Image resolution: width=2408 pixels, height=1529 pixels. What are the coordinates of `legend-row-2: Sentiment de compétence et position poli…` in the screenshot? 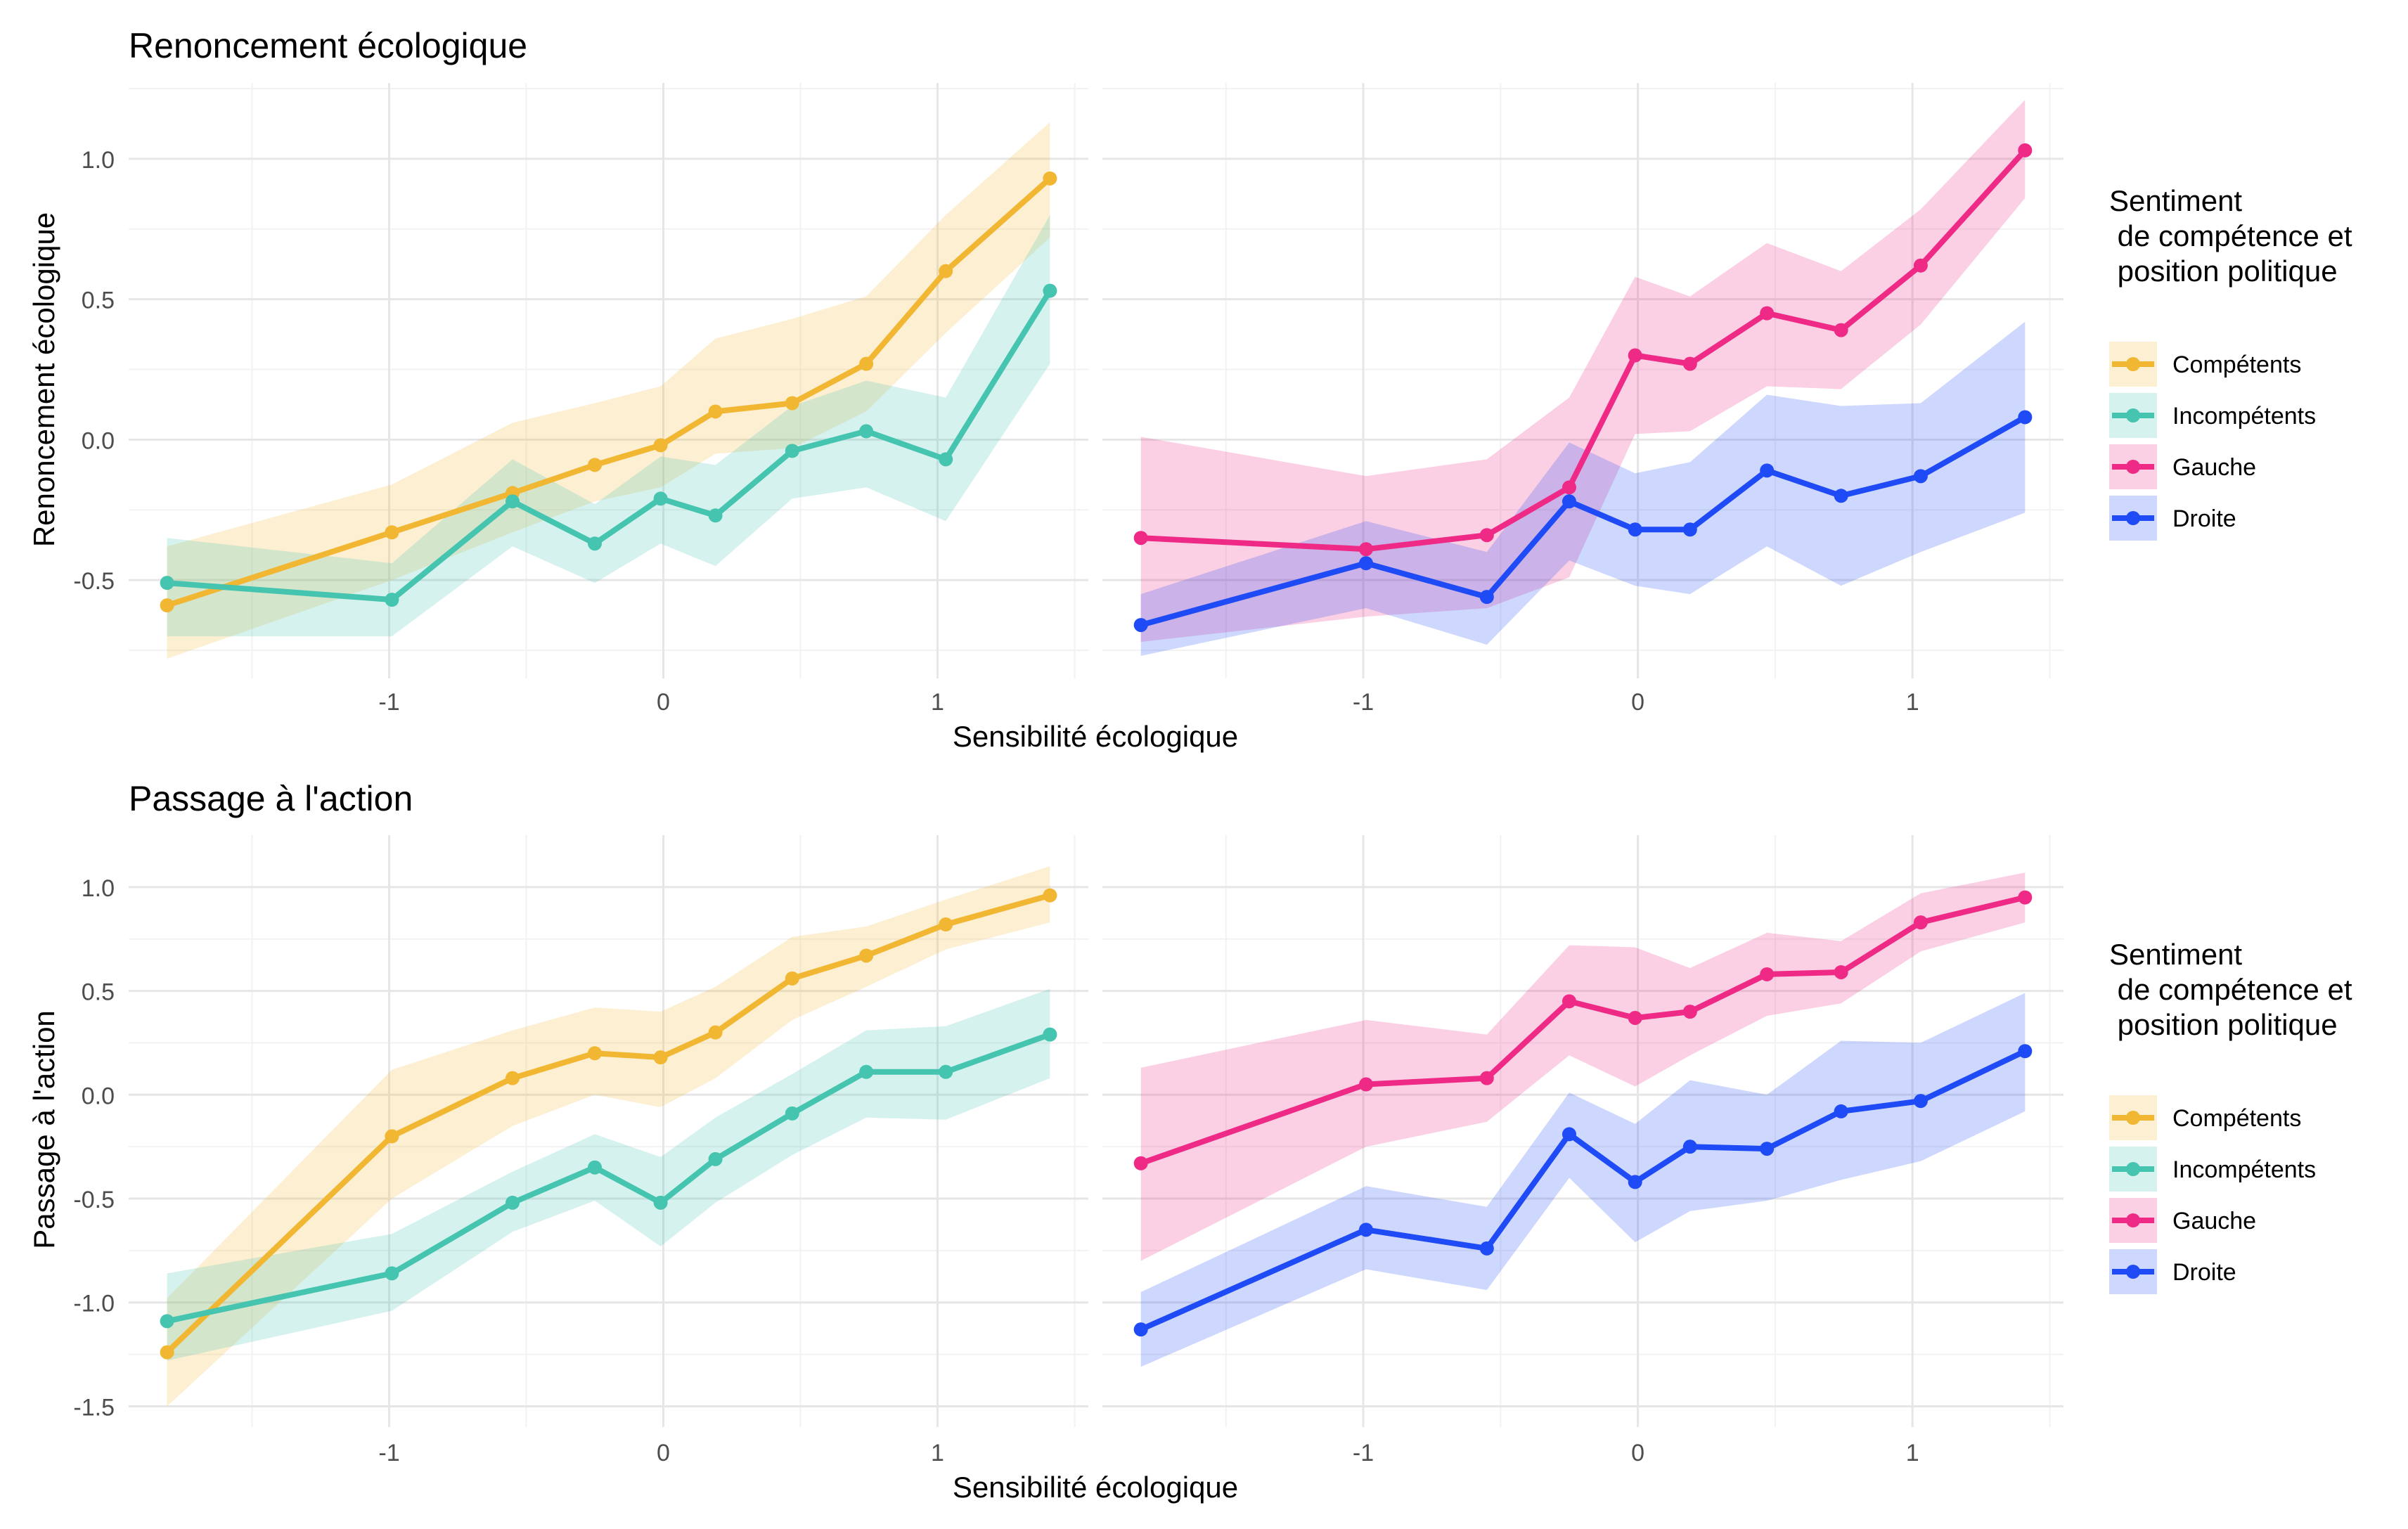 It's located at (2230, 1116).